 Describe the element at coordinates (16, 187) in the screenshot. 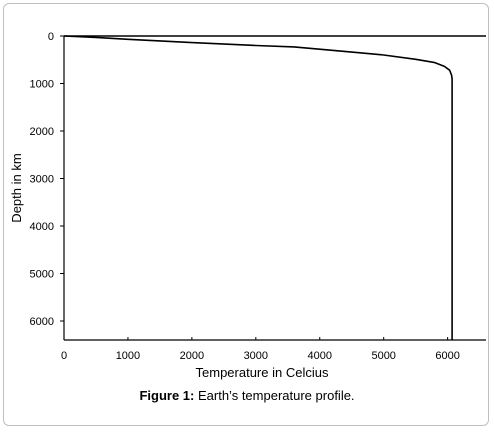

I see `y-axis-title: Depth in km` at that location.